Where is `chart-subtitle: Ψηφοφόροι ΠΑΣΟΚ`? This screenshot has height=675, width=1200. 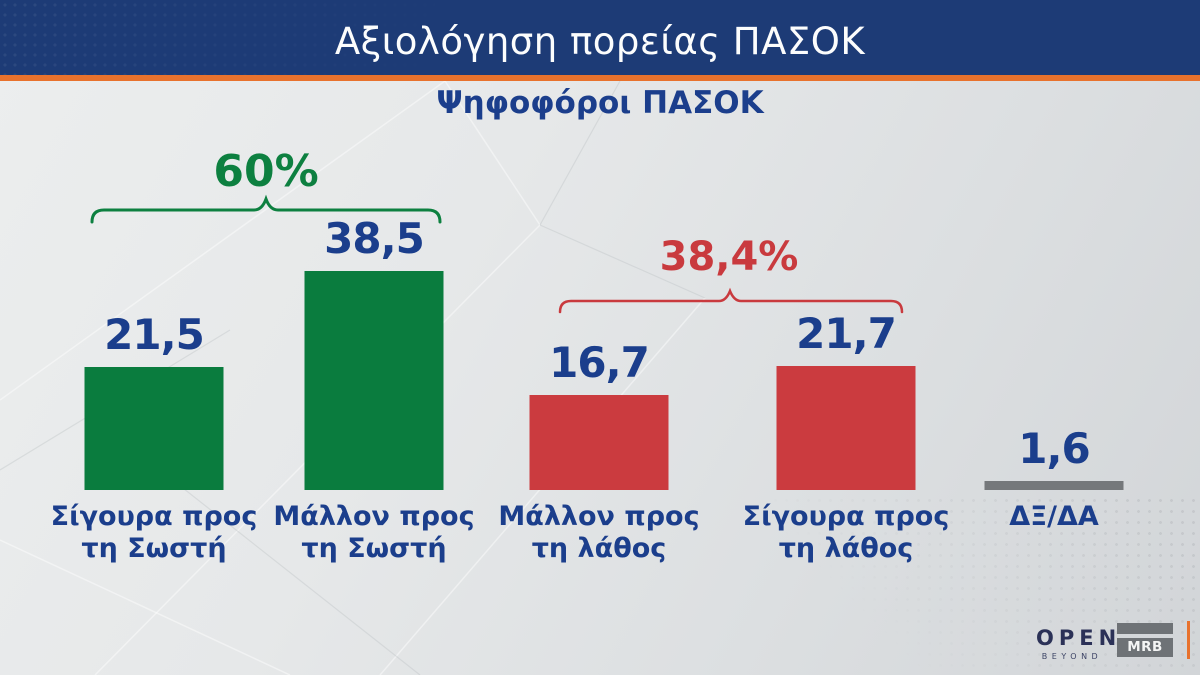 chart-subtitle: Ψηφοφόροι ΠΑΣΟΚ is located at coordinates (600, 103).